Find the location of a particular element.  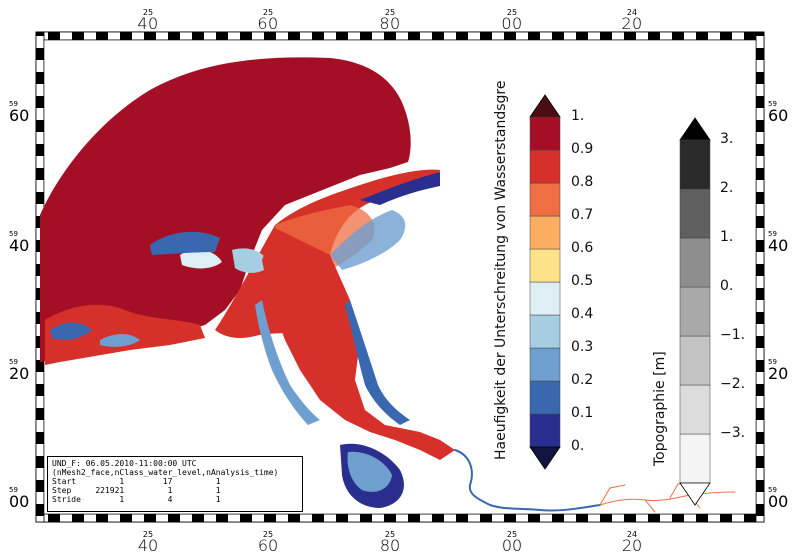

right-ticks-3: 59 00 is located at coordinates (781, 498).